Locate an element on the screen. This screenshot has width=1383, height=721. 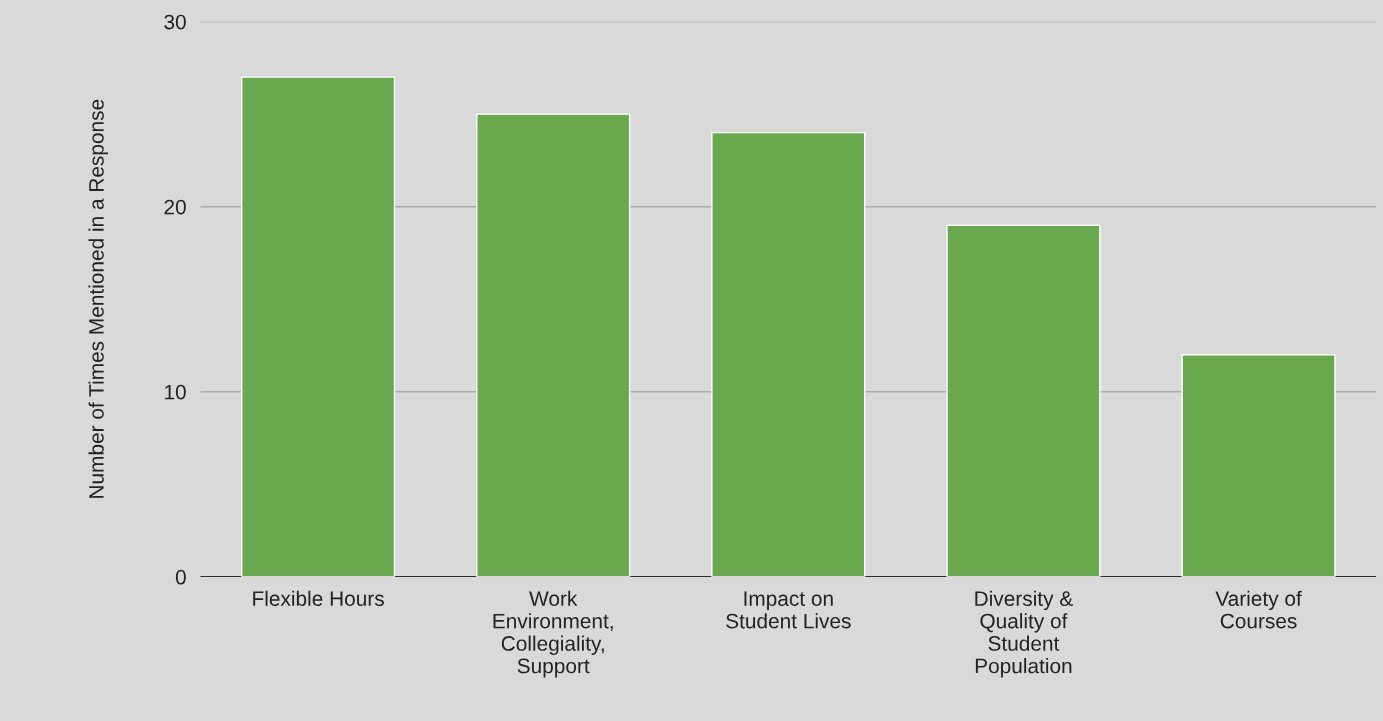
x-tick-label: Flexible Hours is located at coordinates (318, 598).